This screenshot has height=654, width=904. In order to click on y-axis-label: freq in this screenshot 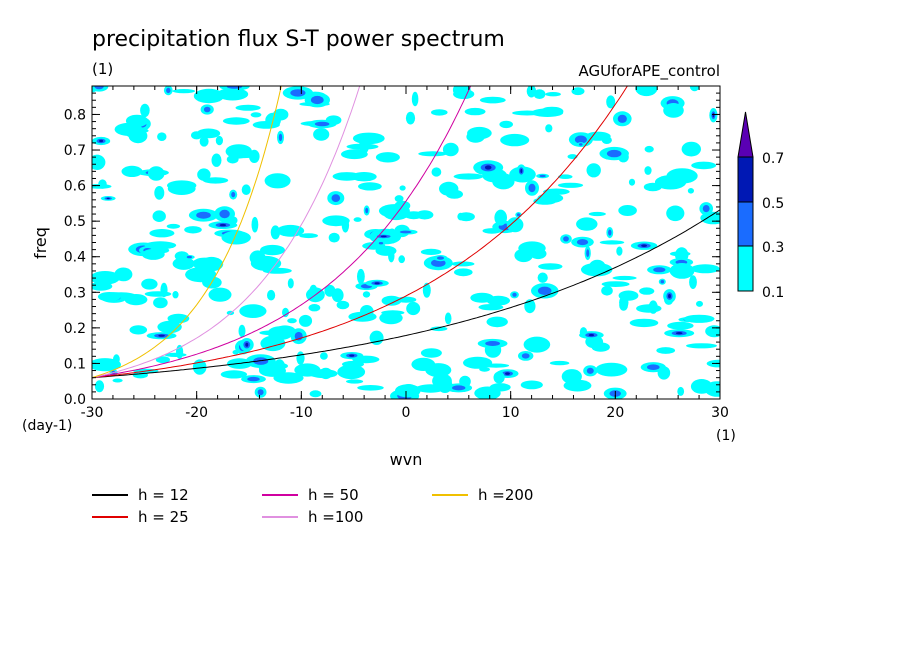, I will do `click(40, 243)`.